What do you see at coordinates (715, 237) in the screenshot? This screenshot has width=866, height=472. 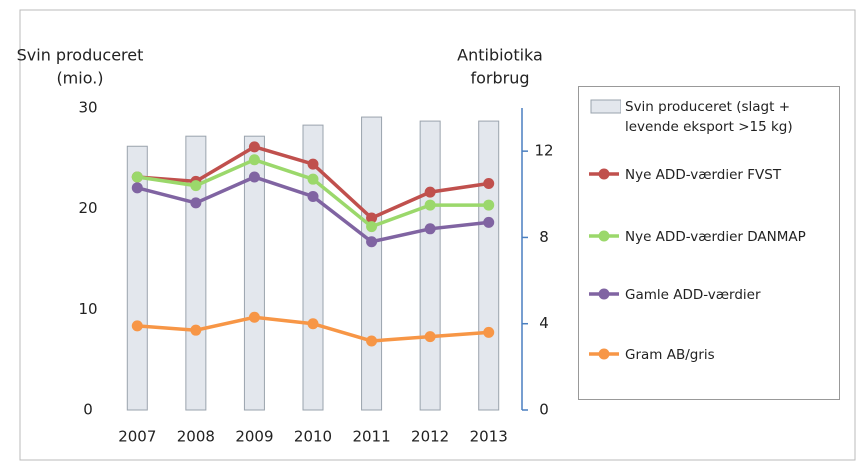 I see `legend-label: Nye ADD-værdier DANMAP` at bounding box center [715, 237].